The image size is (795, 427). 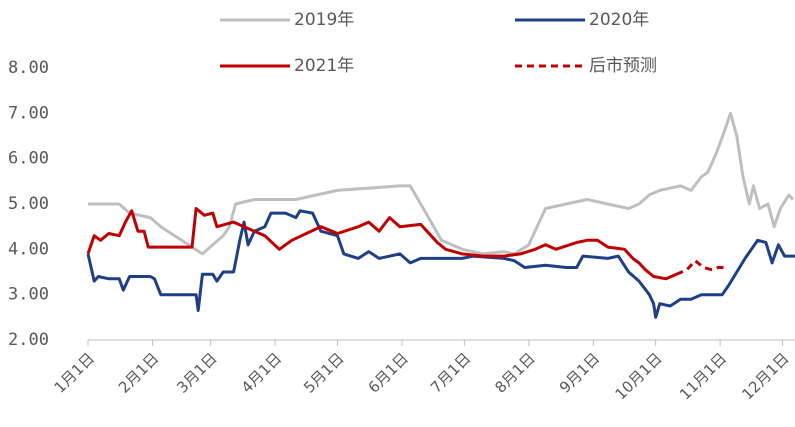 I want to click on x-tick-label: 7月1日, so click(x=450, y=372).